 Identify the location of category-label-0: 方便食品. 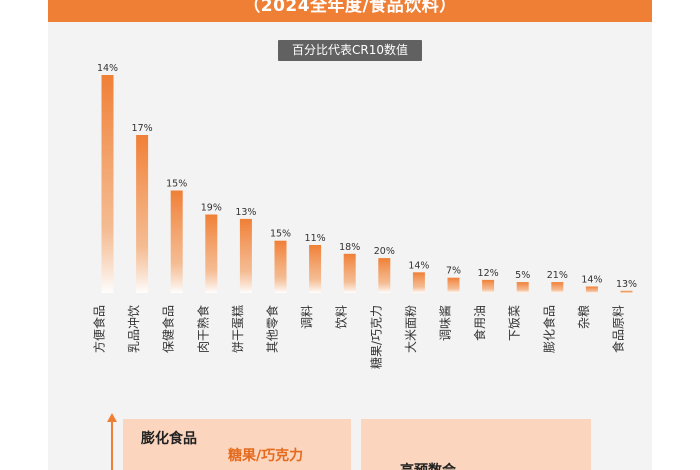
(99, 329).